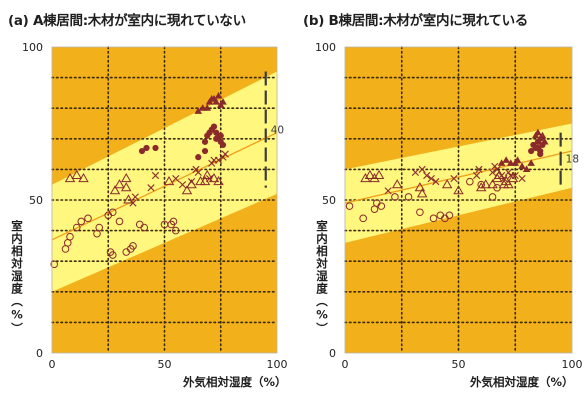 The image size is (585, 394). Describe the element at coordinates (332, 353) in the screenshot. I see `panel-b-y-tick-label: 0` at that location.